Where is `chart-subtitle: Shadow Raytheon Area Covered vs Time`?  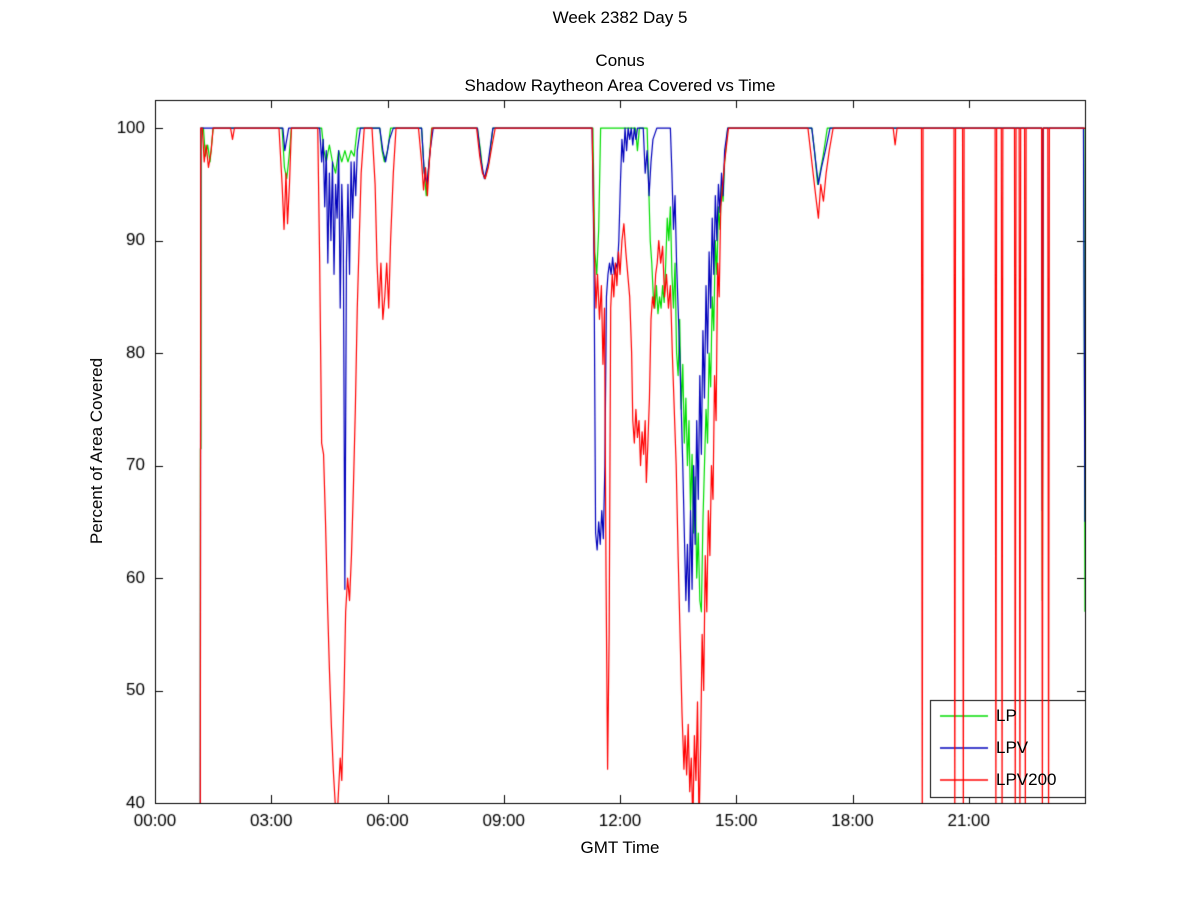 chart-subtitle: Shadow Raytheon Area Covered vs Time is located at coordinates (620, 85).